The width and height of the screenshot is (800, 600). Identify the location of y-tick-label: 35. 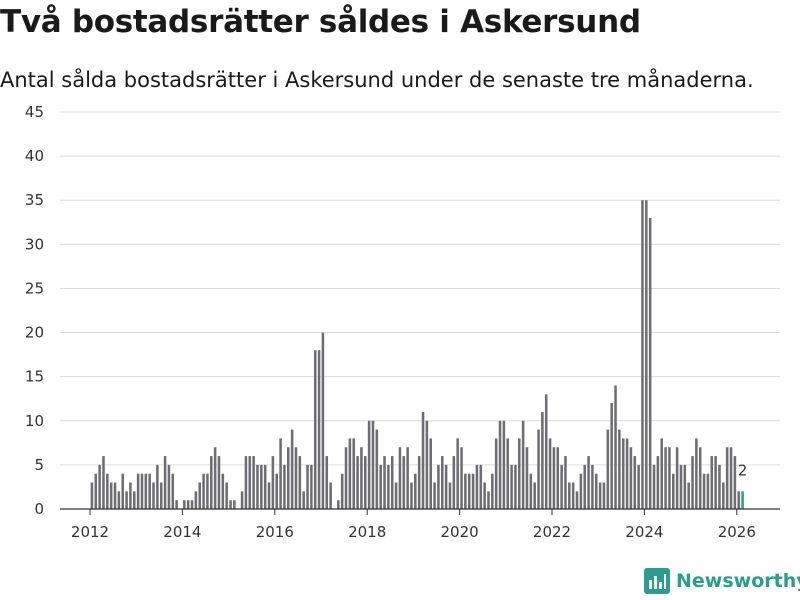
(34, 200).